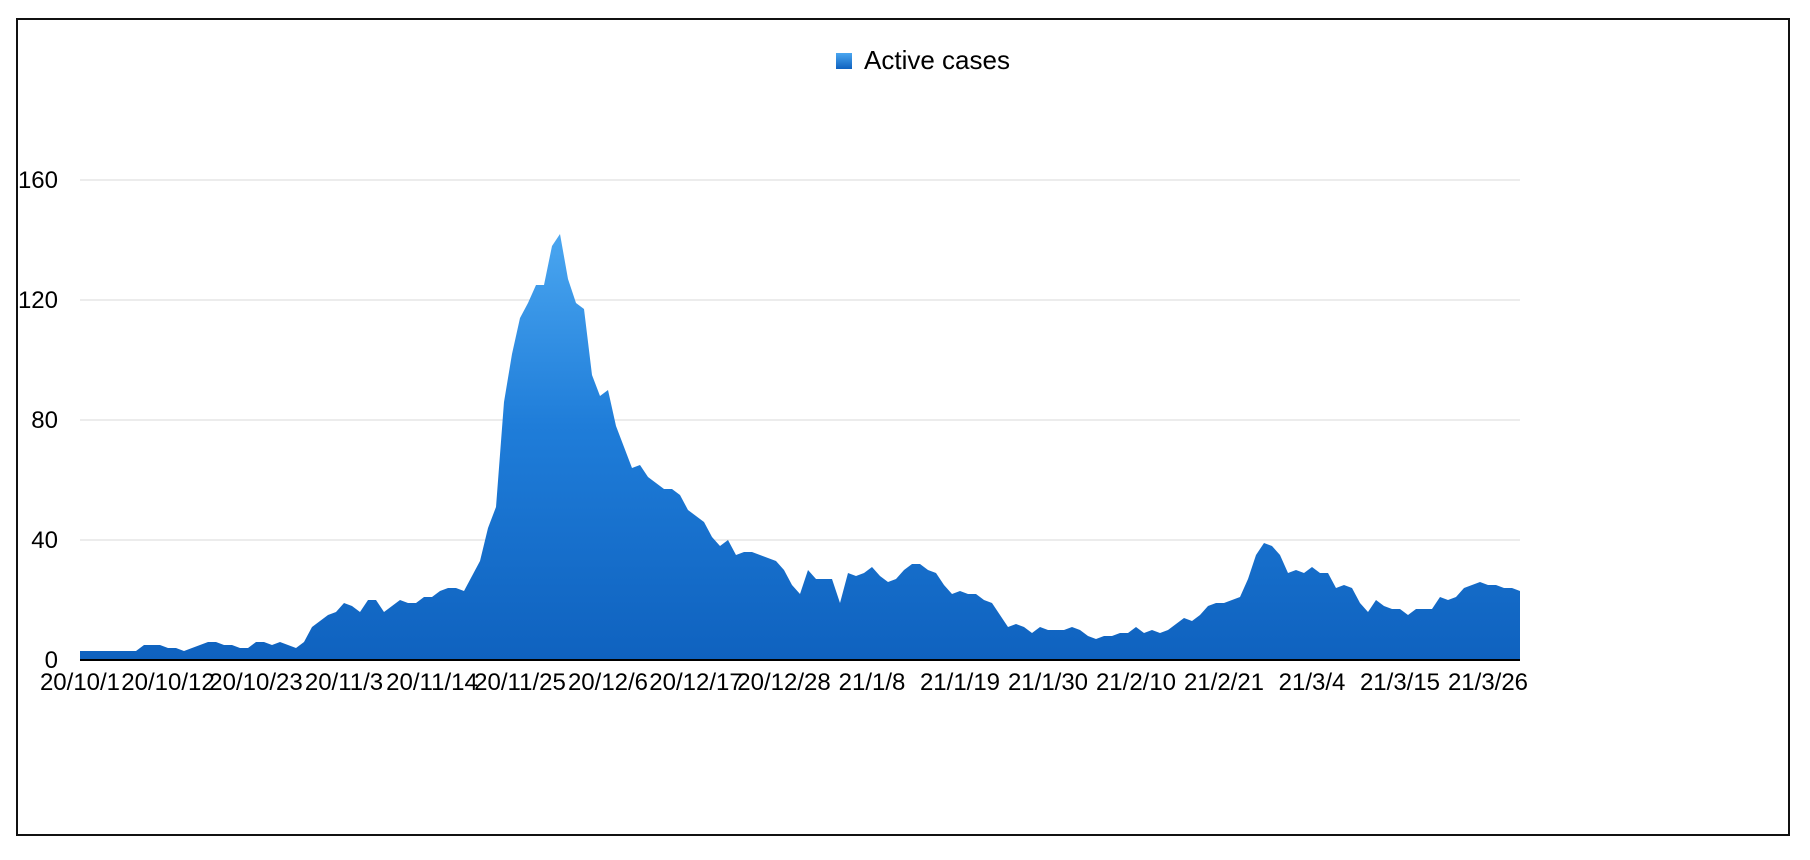 The height and width of the screenshot is (860, 1810). Describe the element at coordinates (1312, 682) in the screenshot. I see `x-tick-label: 21/3/4` at that location.